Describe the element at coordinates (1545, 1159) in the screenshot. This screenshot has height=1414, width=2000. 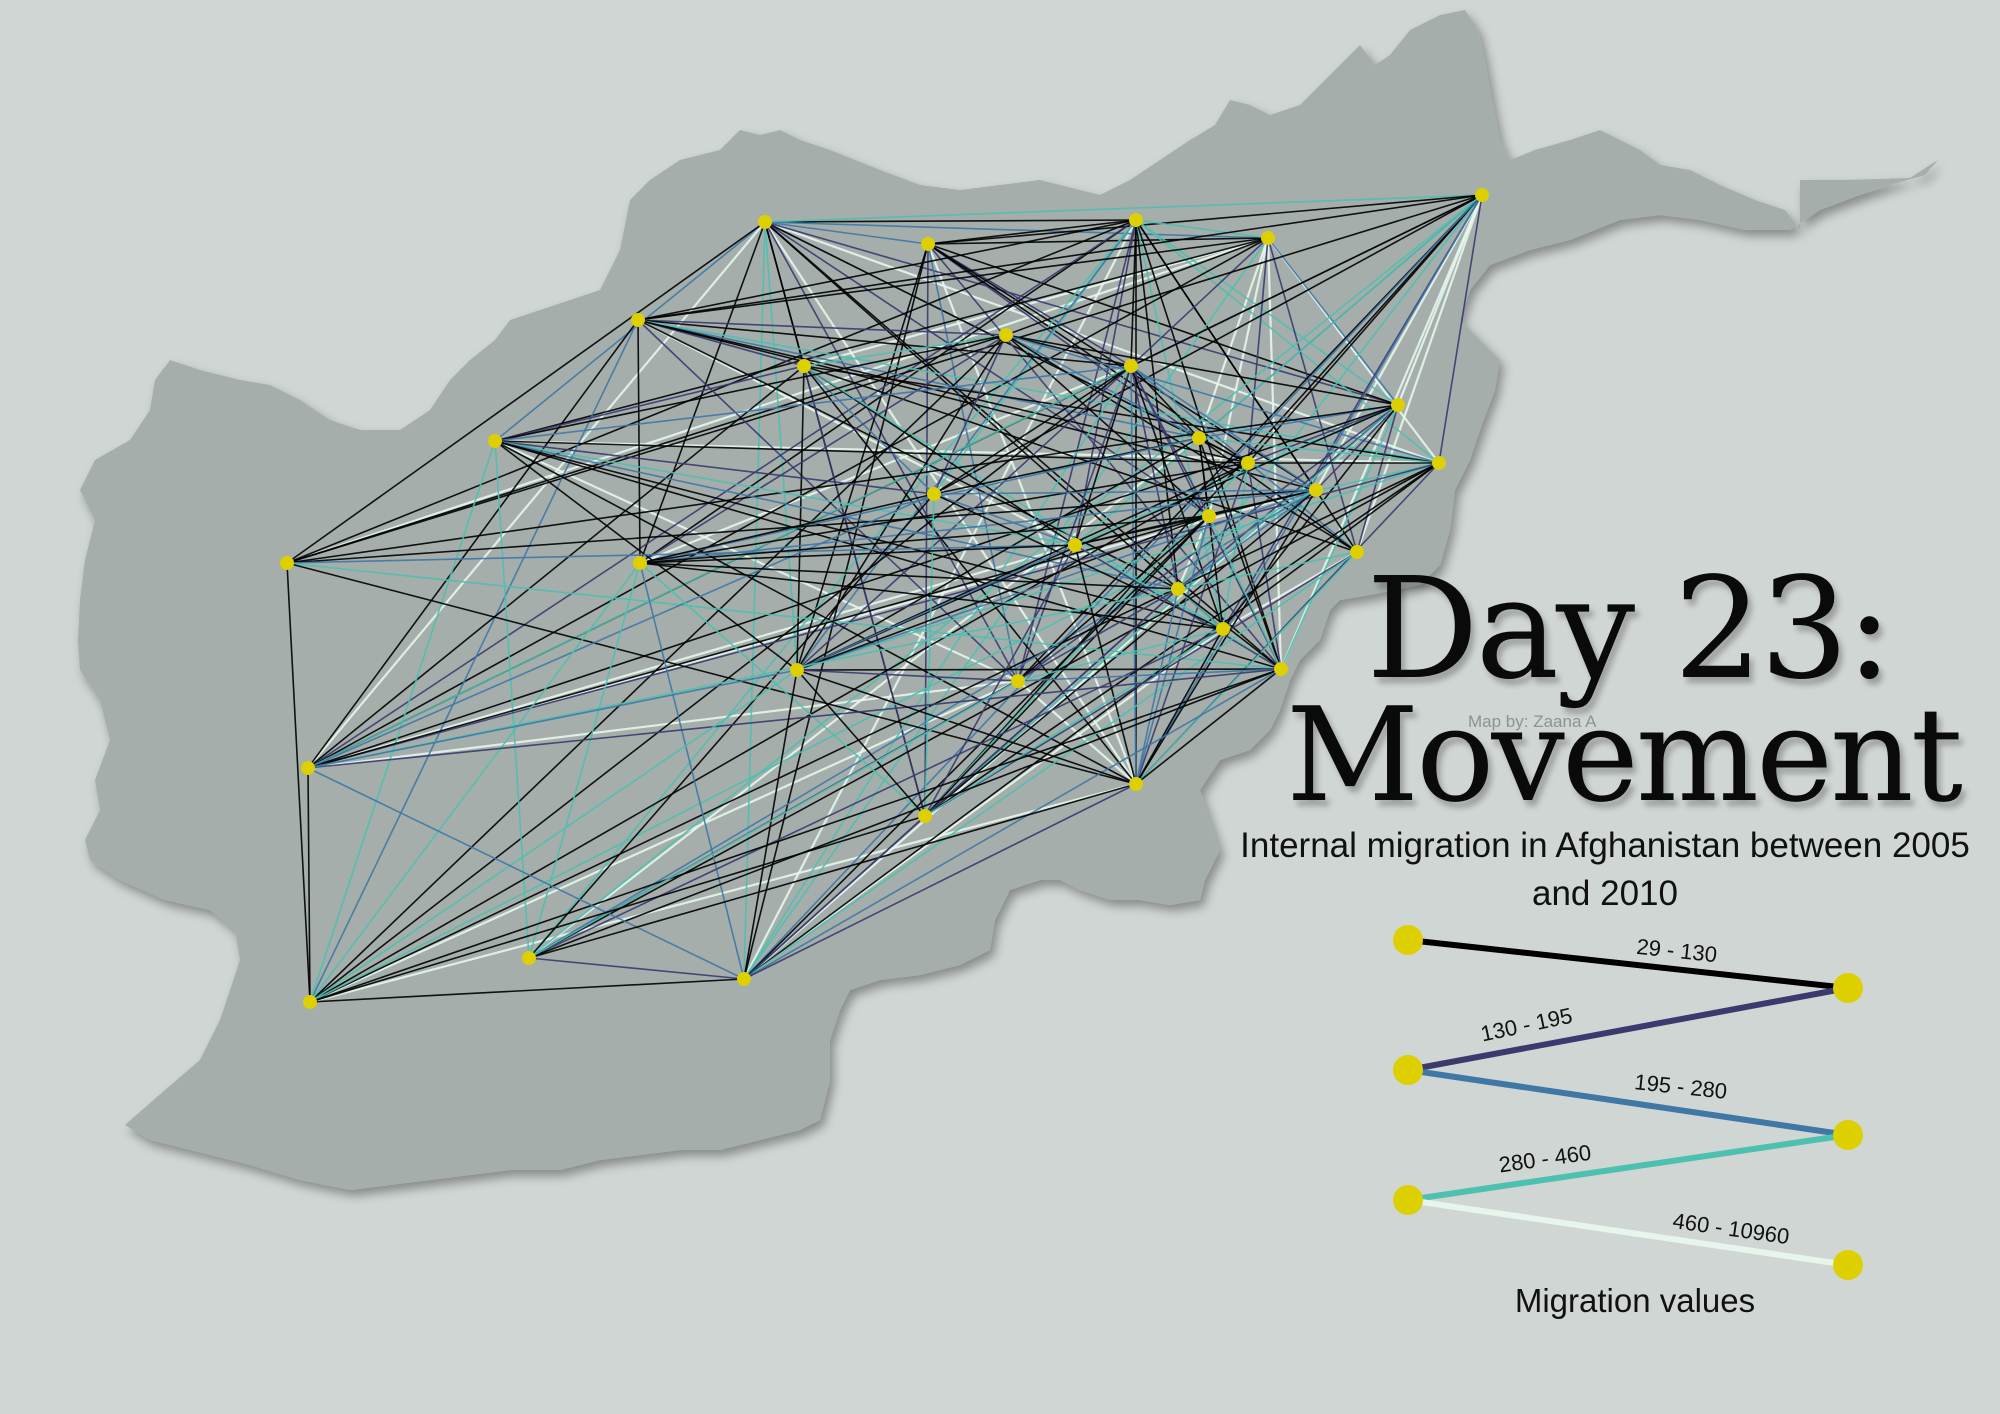
I see `legend-label: 280 - 460` at that location.